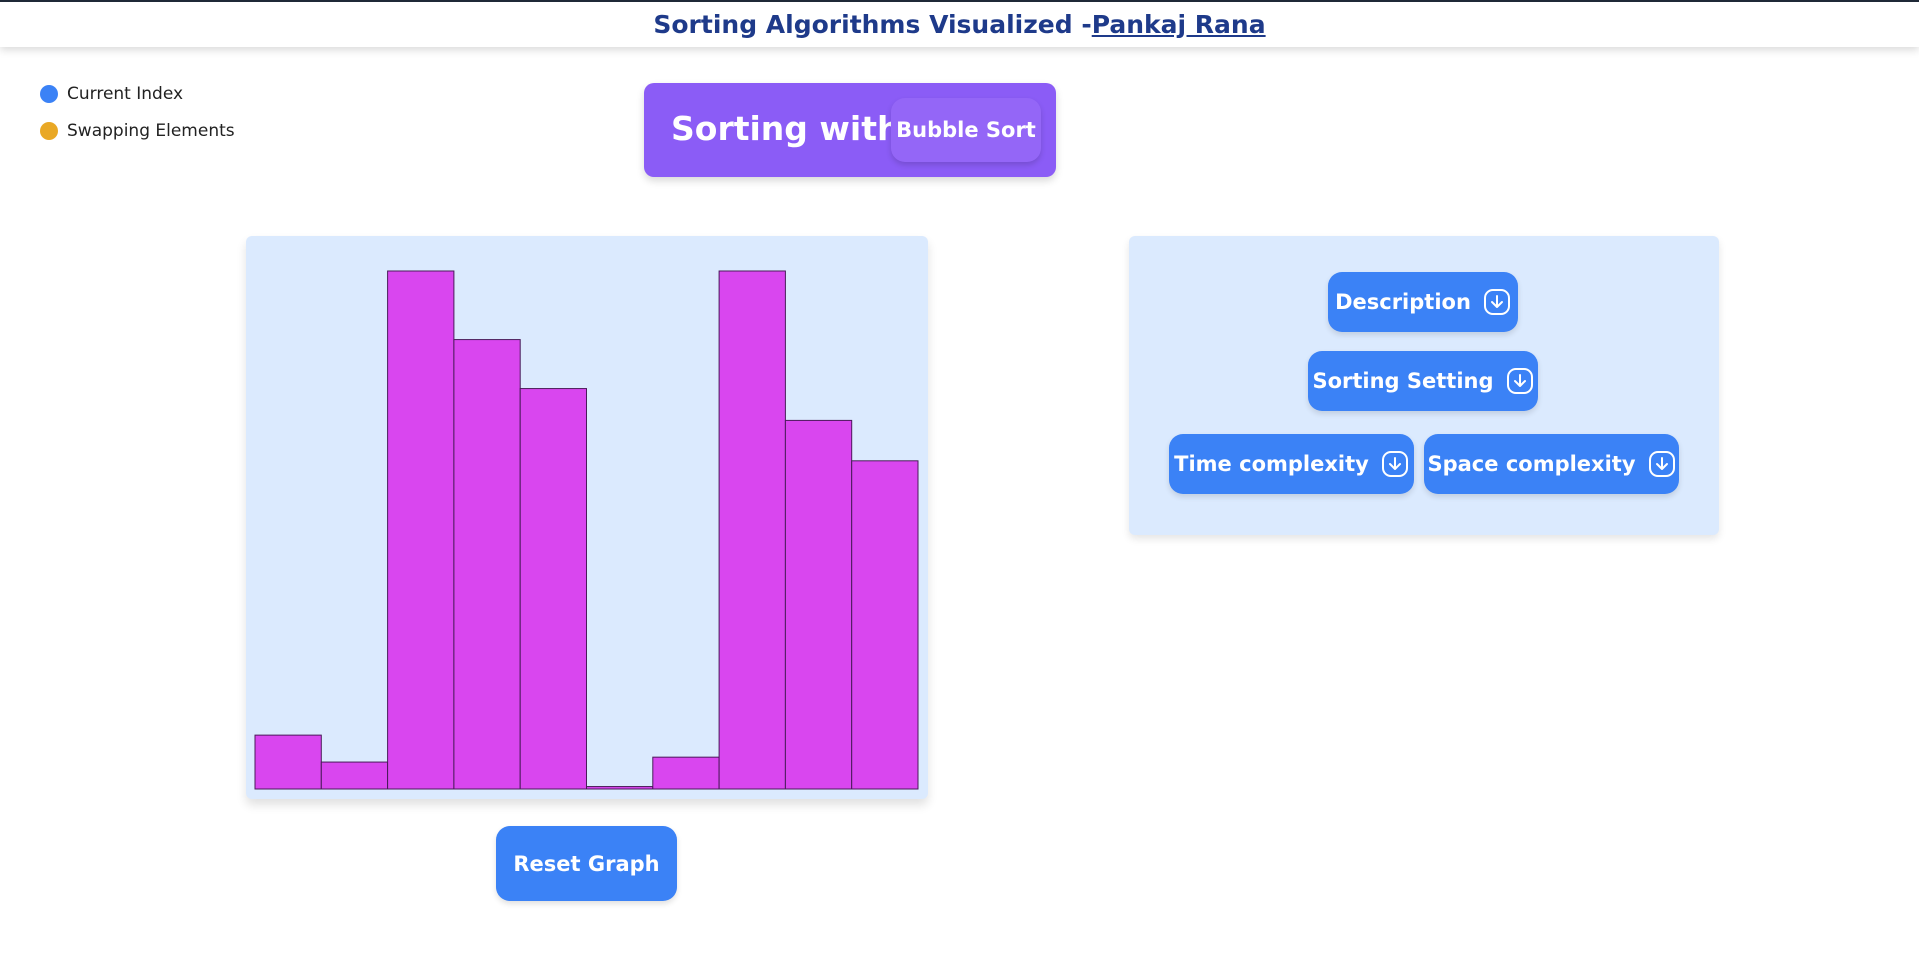 The height and width of the screenshot is (960, 1919). Describe the element at coordinates (151, 131) in the screenshot. I see `legend-label: Swapping Elements` at that location.